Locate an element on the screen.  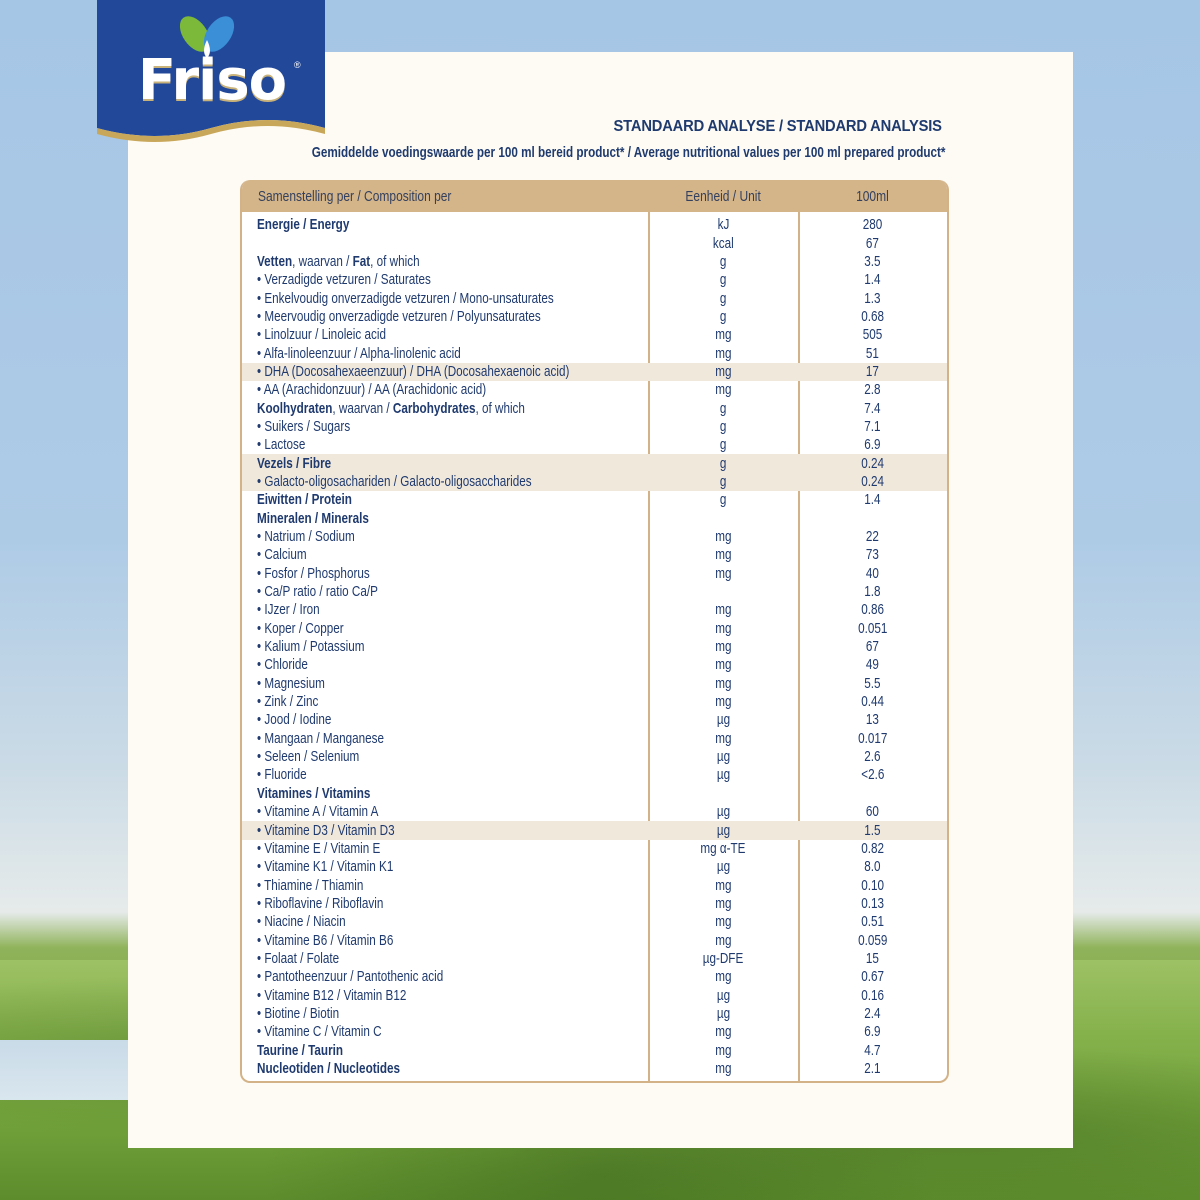
nutrient-label: Eiwitten / Protein is located at coordinates (304, 500).